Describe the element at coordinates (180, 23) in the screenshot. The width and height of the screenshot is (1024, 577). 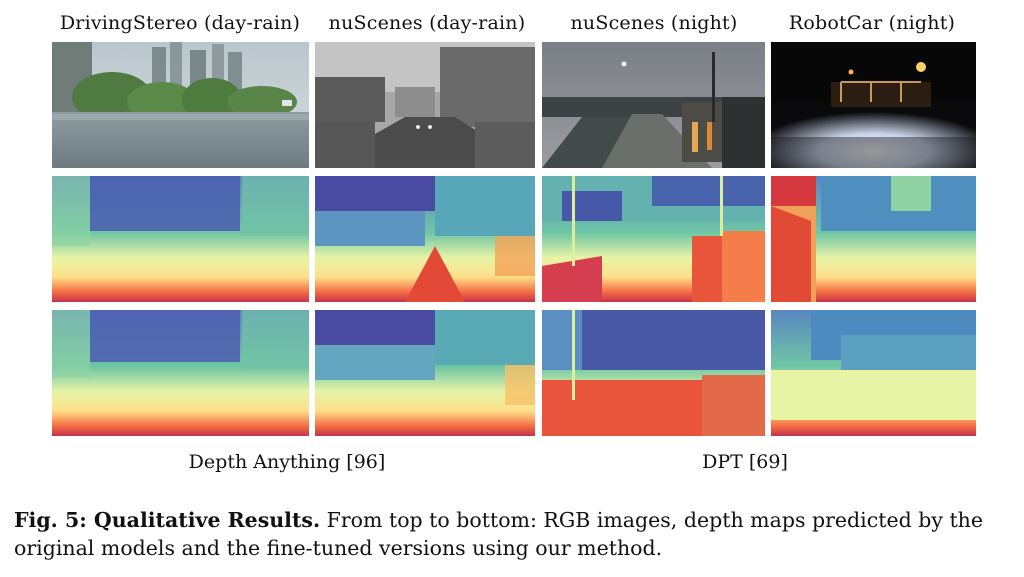
I see `column-title-drivingstereo: DrivingStereo (day-rain)` at that location.